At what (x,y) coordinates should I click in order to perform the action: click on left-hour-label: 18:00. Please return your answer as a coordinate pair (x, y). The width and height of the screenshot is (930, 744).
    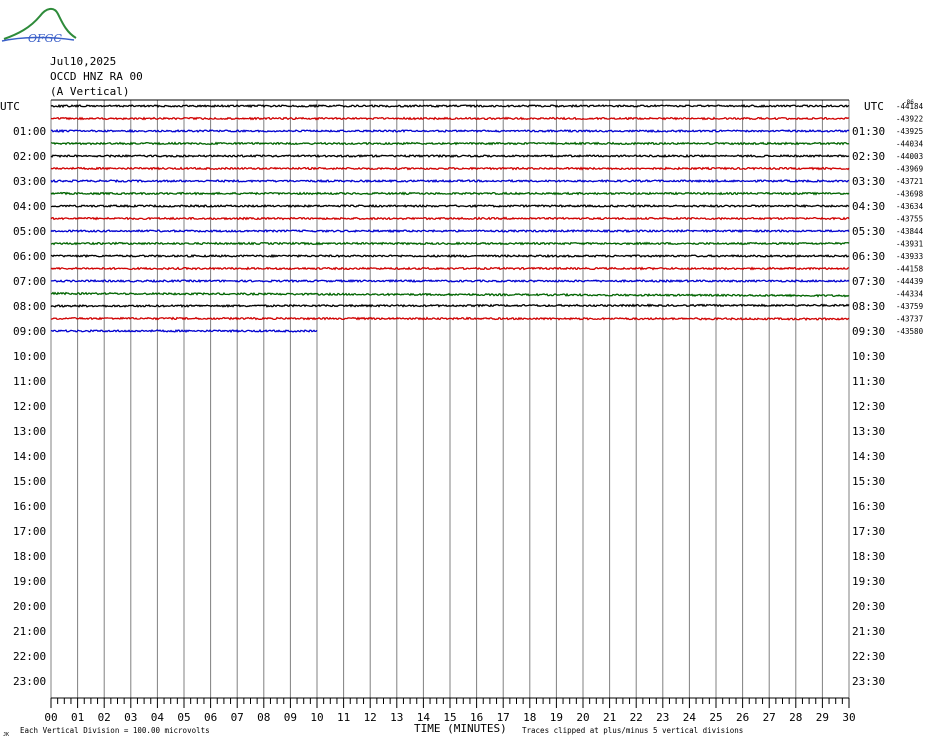
    Looking at the image, I should click on (29, 556).